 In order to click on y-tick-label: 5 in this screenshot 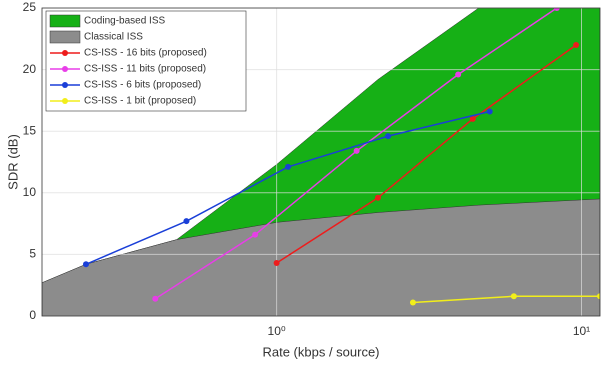, I will do `click(32, 254)`.